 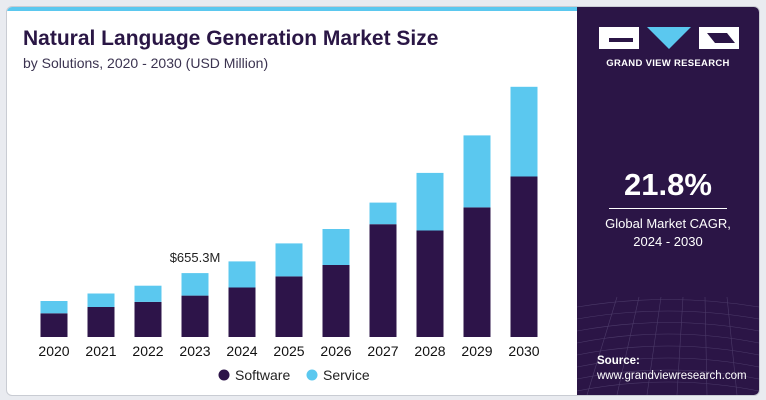 What do you see at coordinates (288, 351) in the screenshot?
I see `x-tick-label-2025: 2025` at bounding box center [288, 351].